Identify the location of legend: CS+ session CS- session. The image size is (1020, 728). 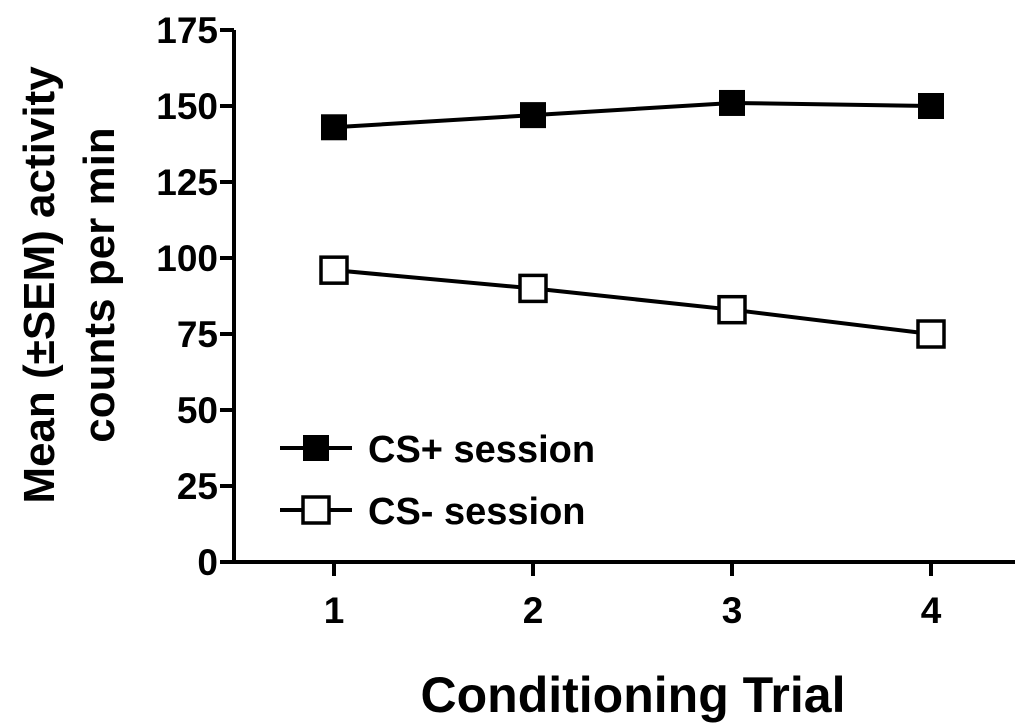
(437, 481).